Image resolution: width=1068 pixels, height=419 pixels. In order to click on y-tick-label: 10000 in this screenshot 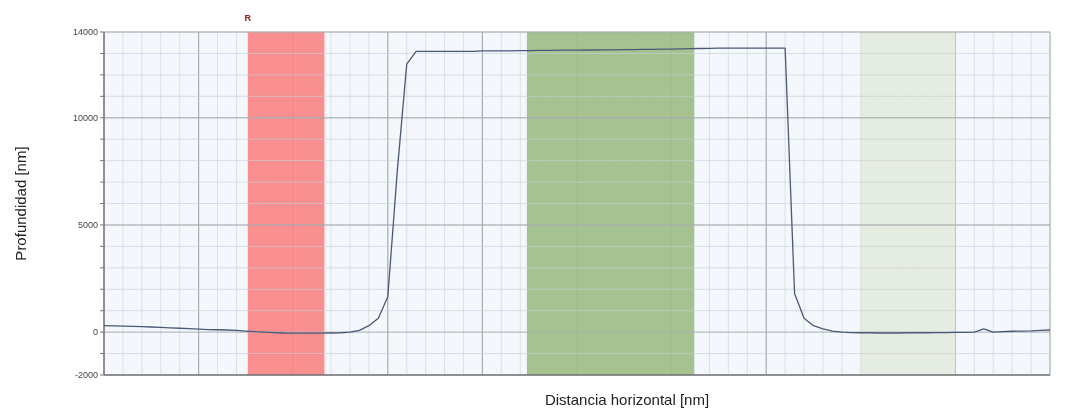, I will do `click(85, 117)`.